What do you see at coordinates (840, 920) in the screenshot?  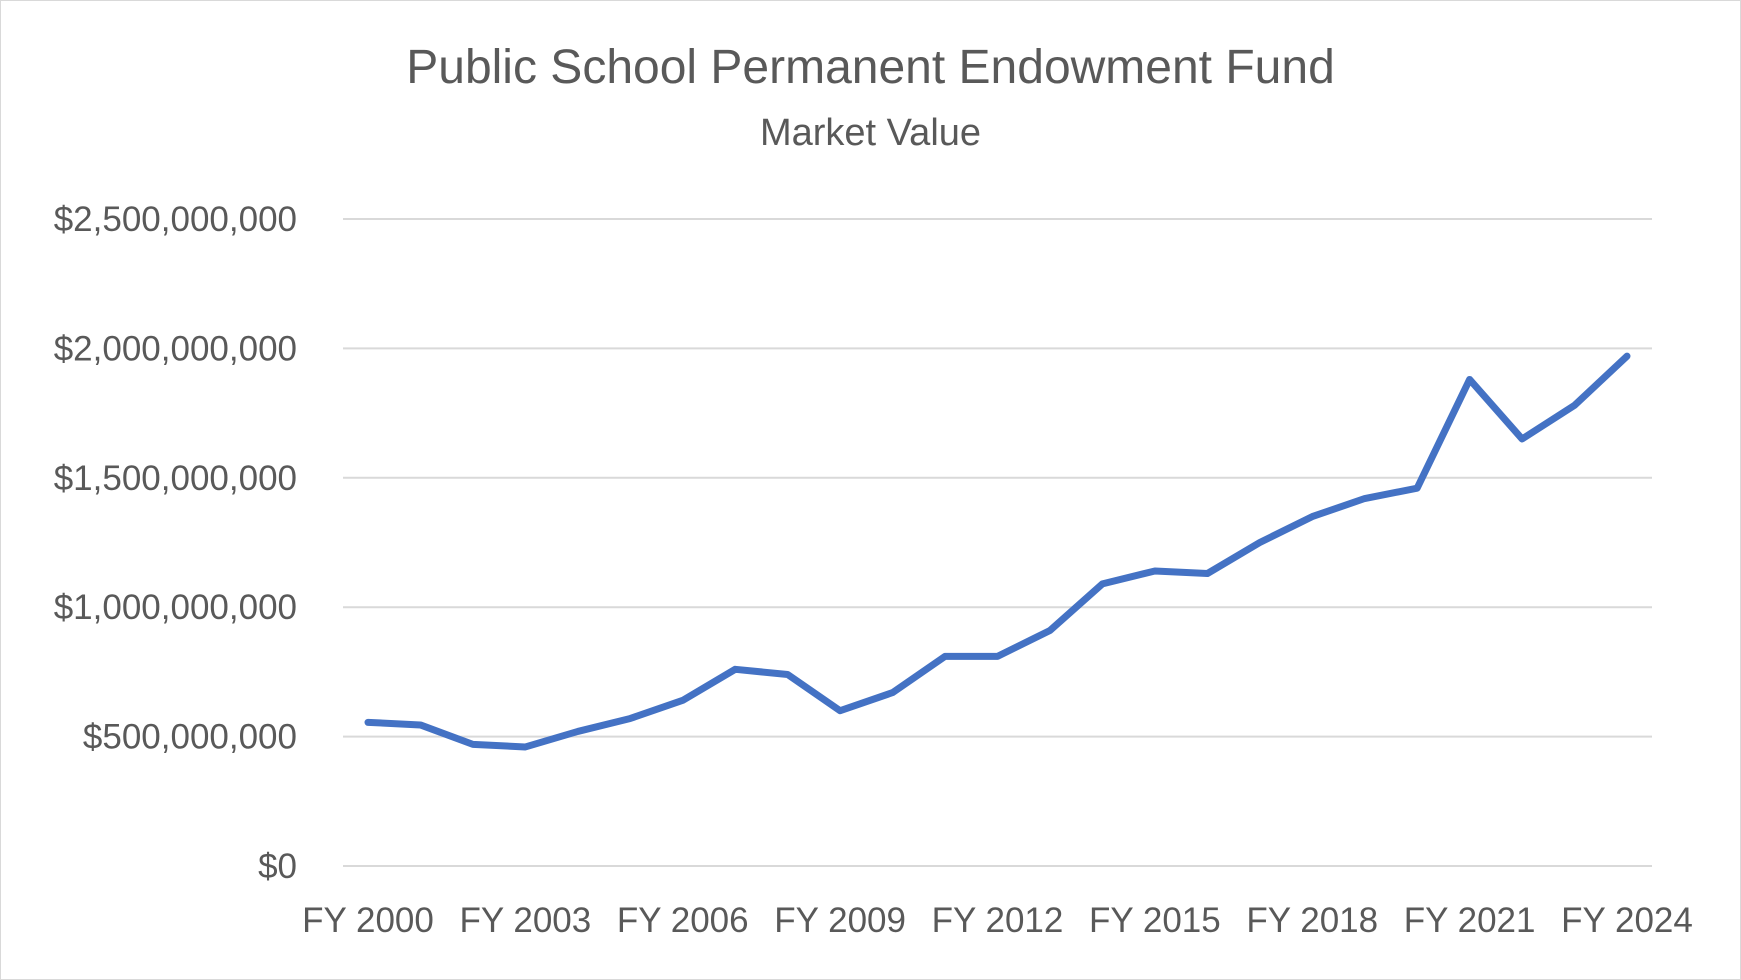 I see `x-tick-label: FY 2009` at bounding box center [840, 920].